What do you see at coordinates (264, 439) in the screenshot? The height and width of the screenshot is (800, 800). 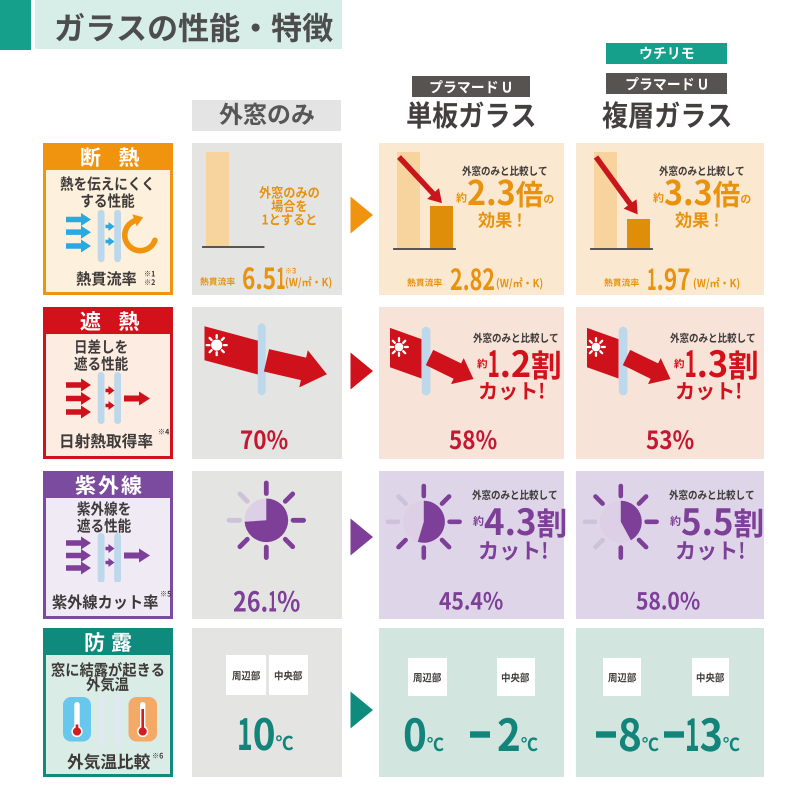 I see `shgc-baseline` at bounding box center [264, 439].